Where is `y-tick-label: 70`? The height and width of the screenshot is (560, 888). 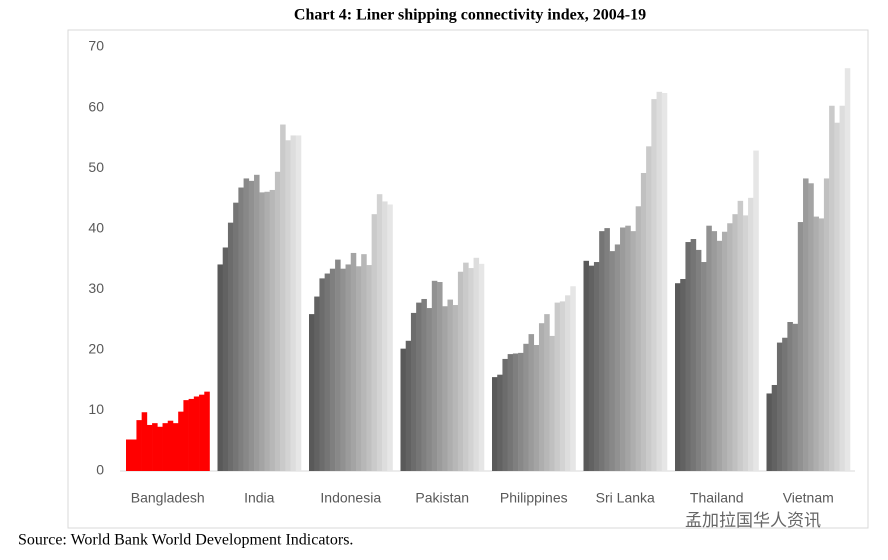 y-tick-label: 70 is located at coordinates (96, 46).